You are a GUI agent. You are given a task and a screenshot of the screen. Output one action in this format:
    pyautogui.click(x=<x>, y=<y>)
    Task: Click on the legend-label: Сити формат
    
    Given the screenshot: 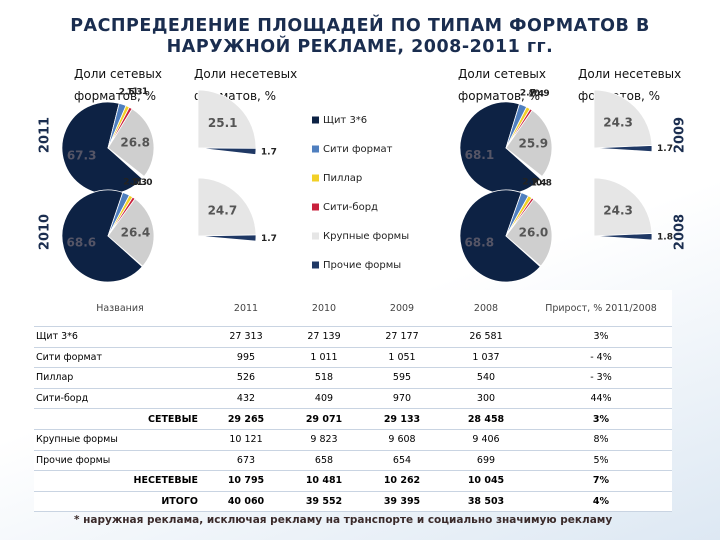 What is the action you would take?
    pyautogui.click(x=358, y=149)
    